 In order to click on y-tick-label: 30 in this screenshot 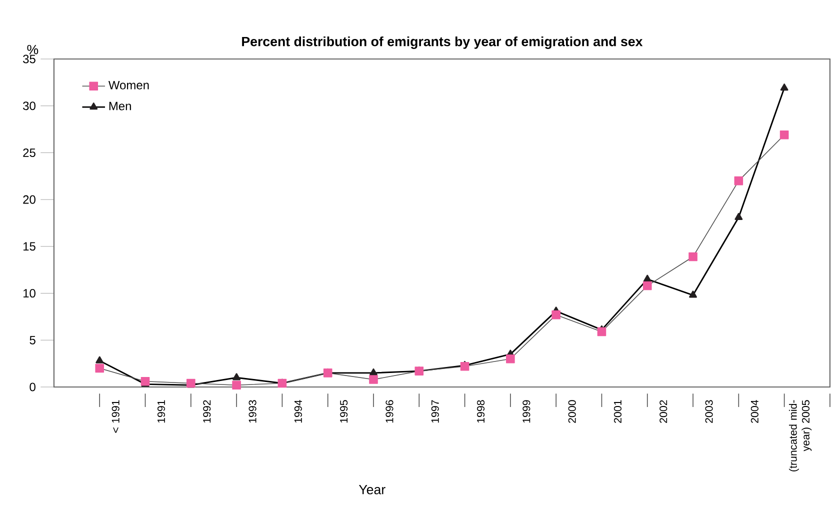, I will do `click(29, 106)`.